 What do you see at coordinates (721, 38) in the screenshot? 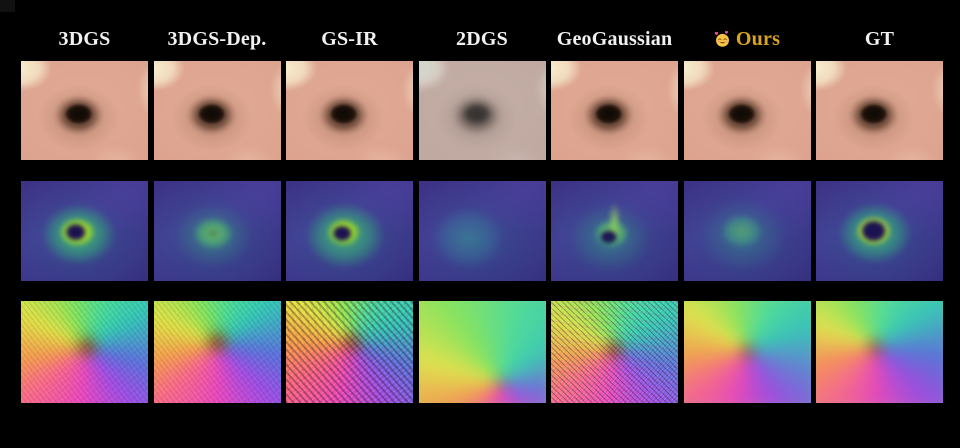
I see `smiling-face-with-hearts-icon` at bounding box center [721, 38].